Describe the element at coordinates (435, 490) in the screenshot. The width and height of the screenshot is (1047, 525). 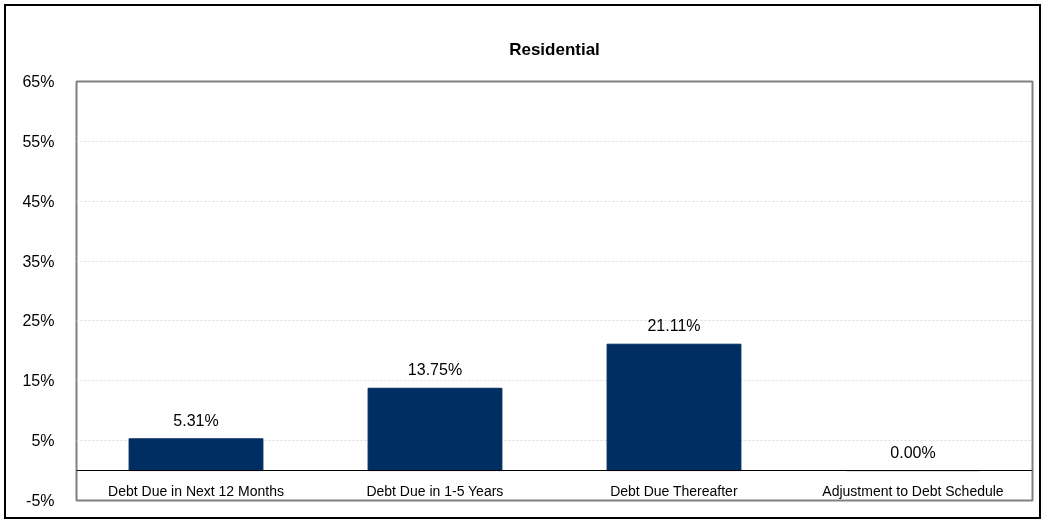
I see `x-tick-label: Debt Due in 1-5 Years` at that location.